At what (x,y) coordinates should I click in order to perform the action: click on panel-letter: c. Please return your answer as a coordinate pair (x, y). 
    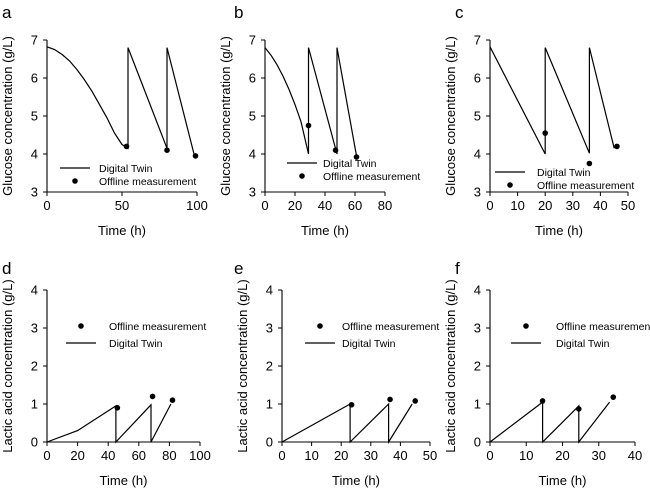
    Looking at the image, I should click on (459, 12).